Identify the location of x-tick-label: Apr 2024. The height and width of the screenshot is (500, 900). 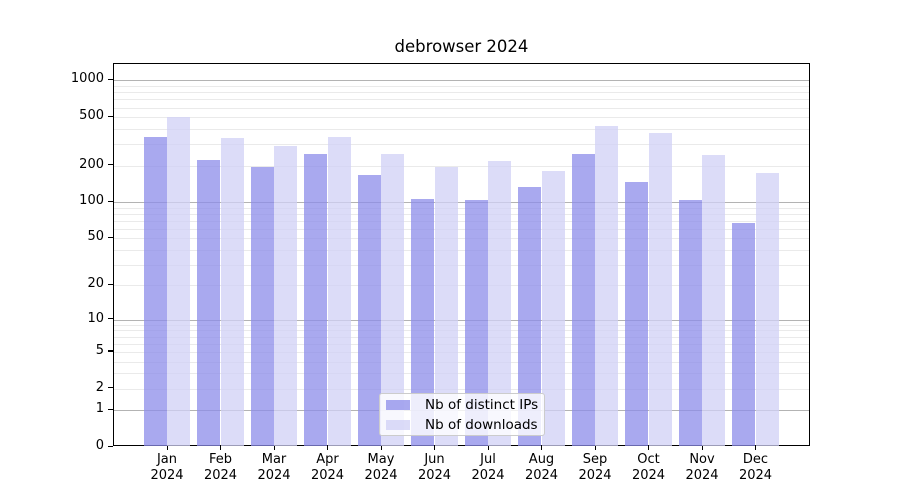
(327, 467).